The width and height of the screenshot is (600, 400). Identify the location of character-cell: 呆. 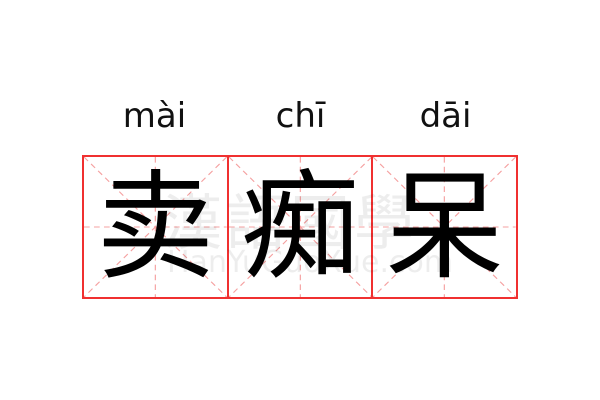
(444, 227).